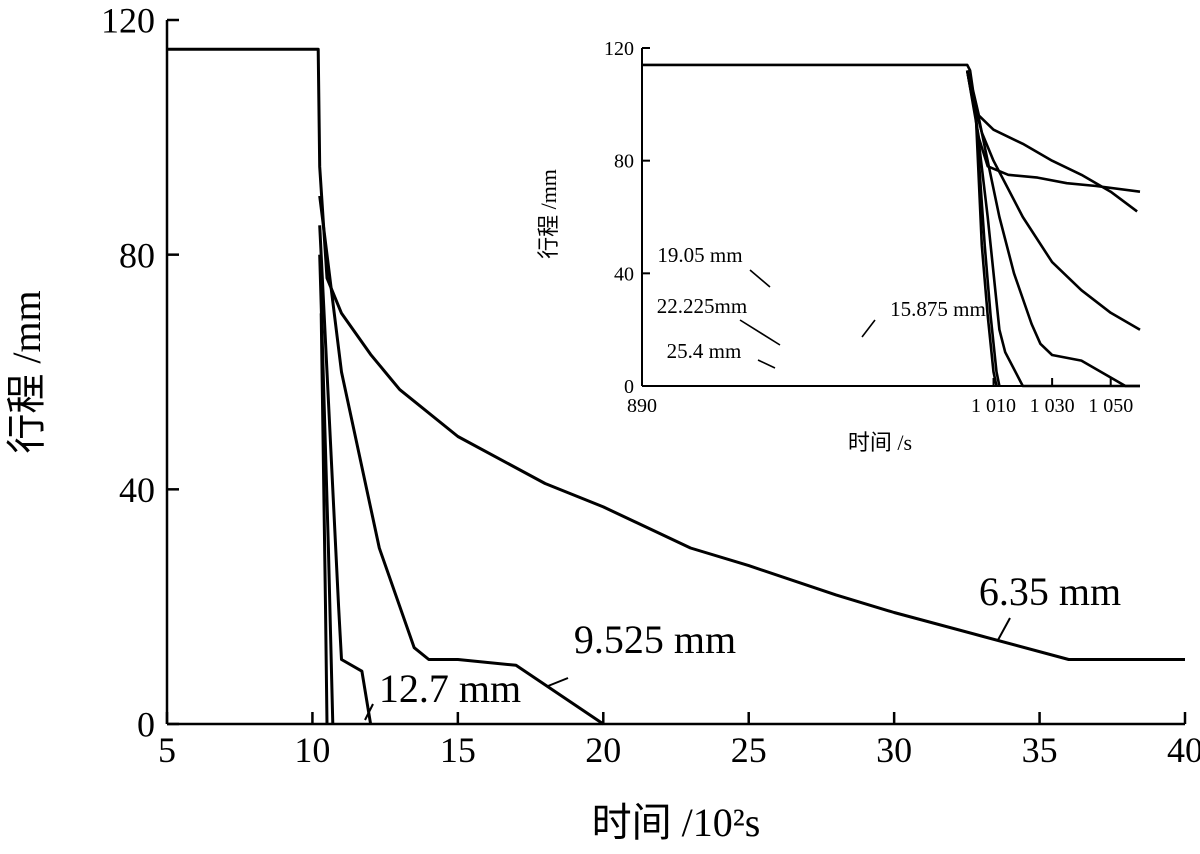  I want to click on inset-annotation-label-0: 19.05 mm, so click(699, 255).